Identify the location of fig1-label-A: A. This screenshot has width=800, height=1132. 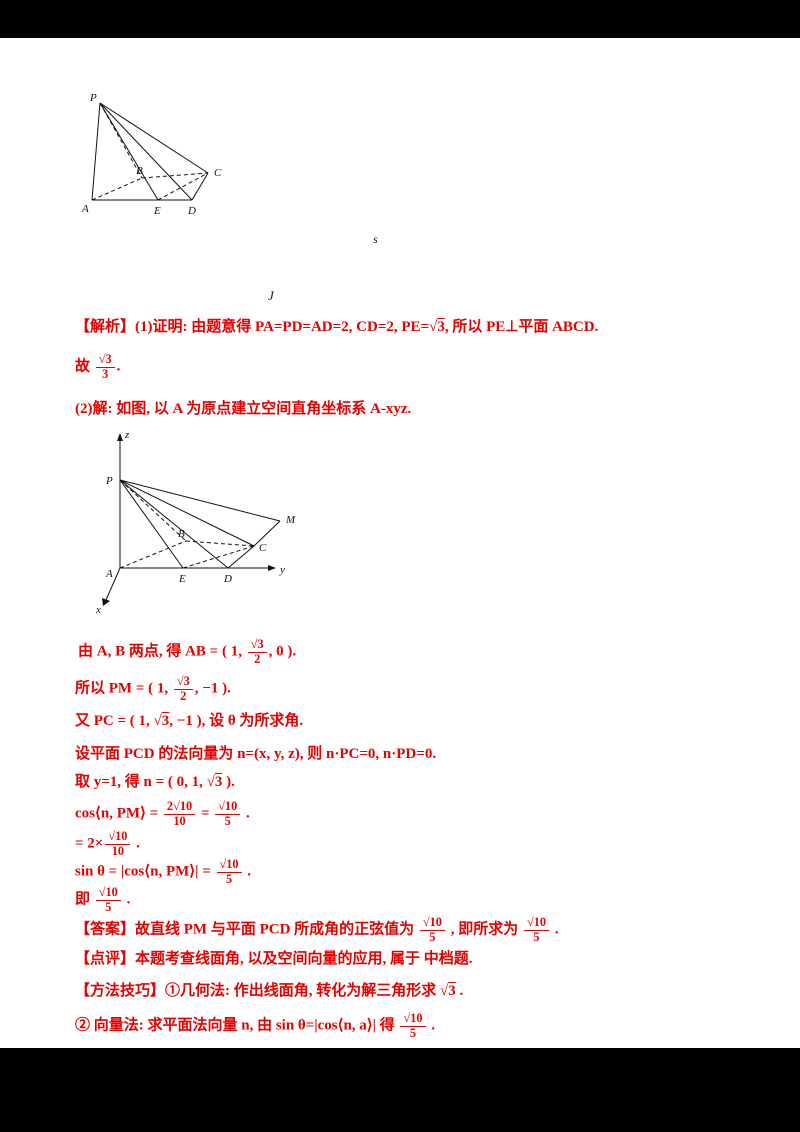
(85, 209).